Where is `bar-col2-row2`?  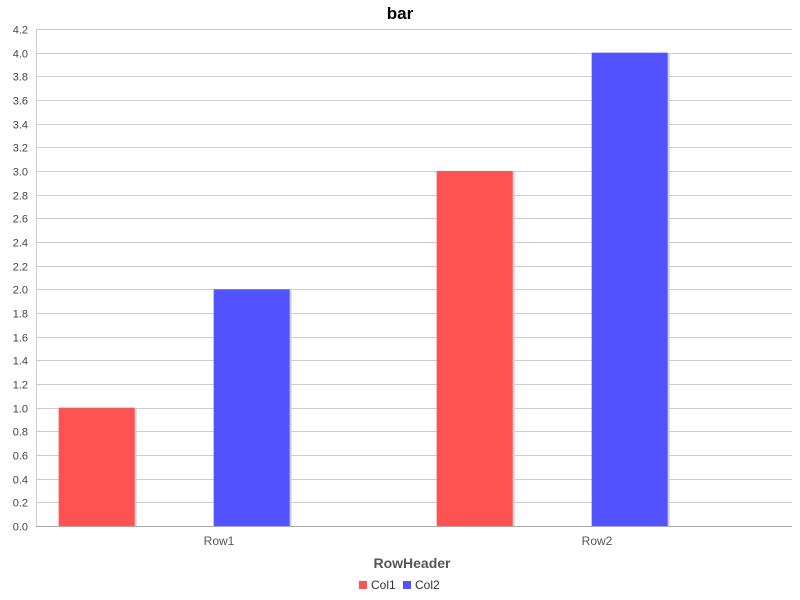 bar-col2-row2 is located at coordinates (629, 289).